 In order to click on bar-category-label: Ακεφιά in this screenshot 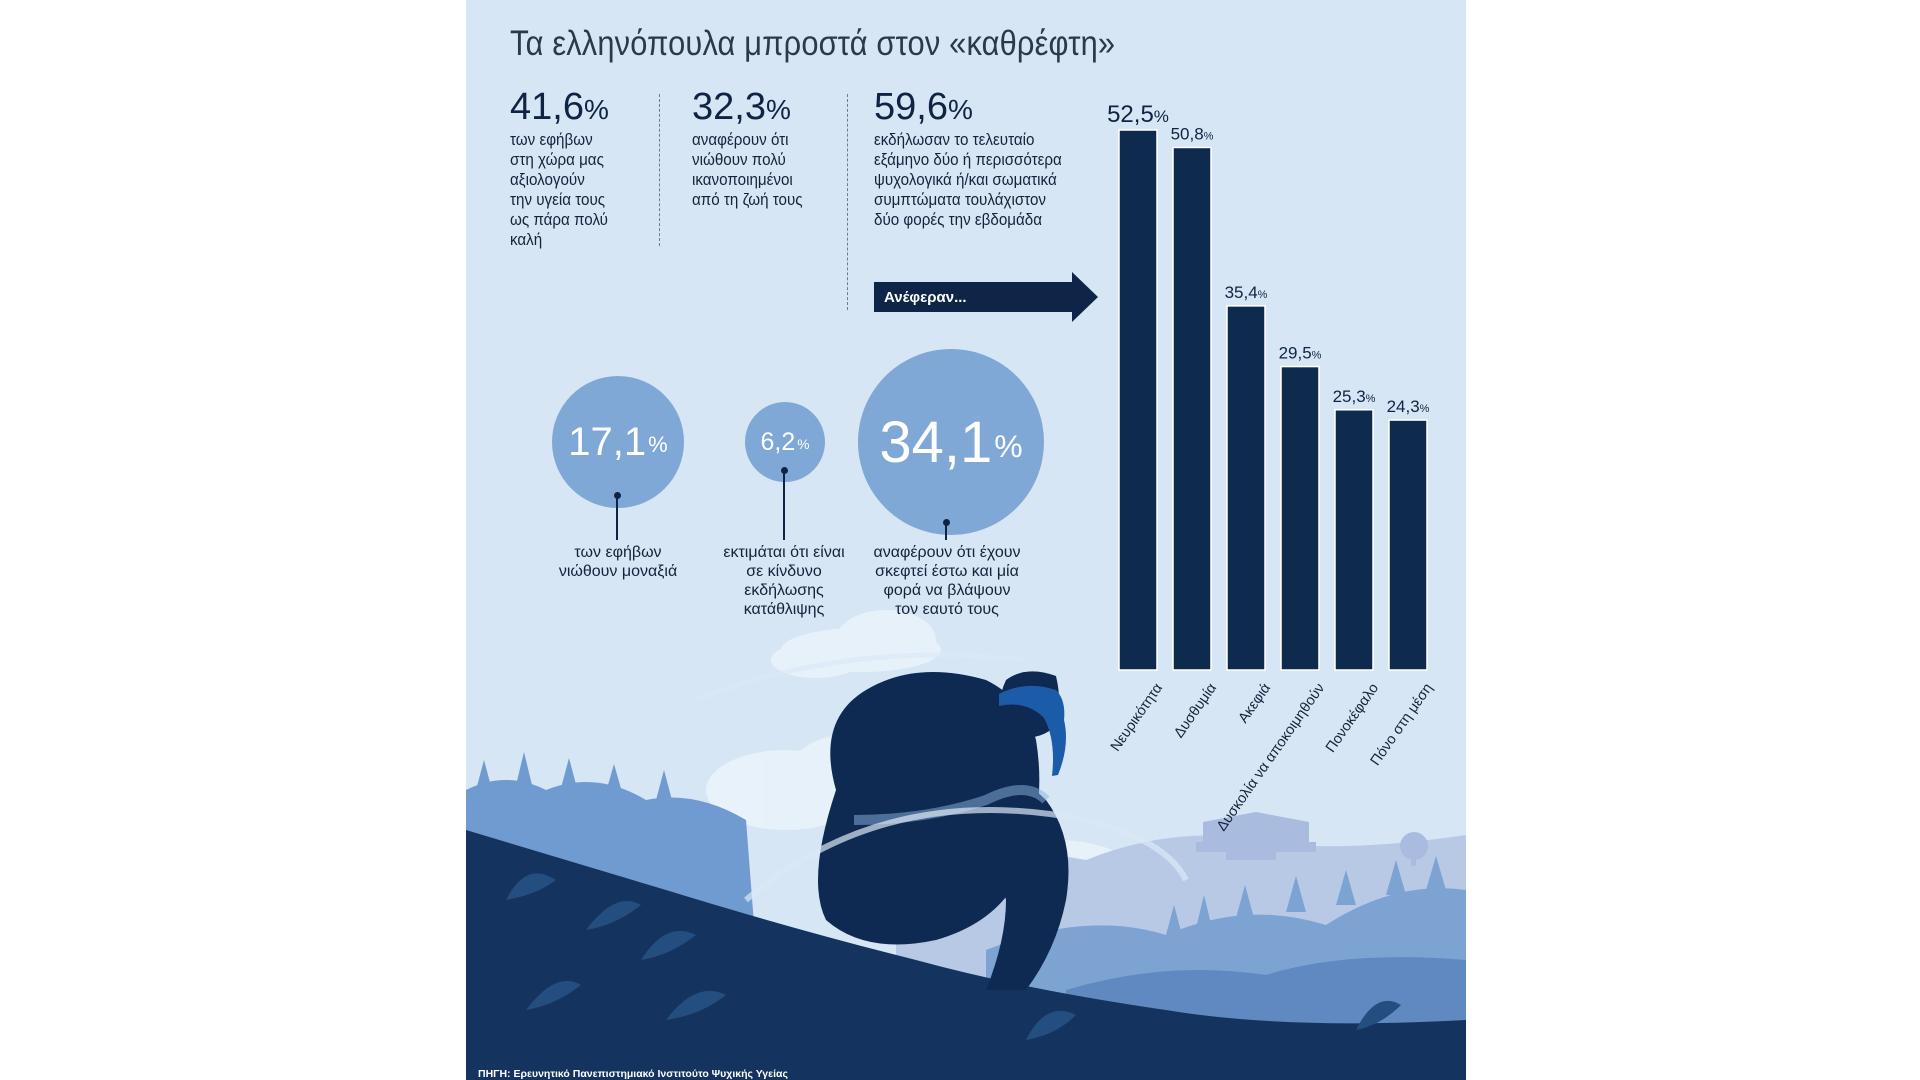, I will do `click(1255, 704)`.